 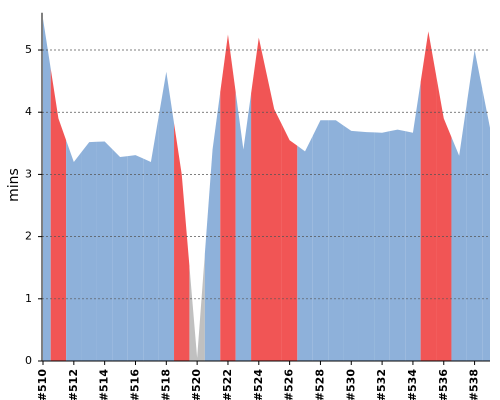 I want to click on x-tick-label: #534, so click(x=412, y=384).